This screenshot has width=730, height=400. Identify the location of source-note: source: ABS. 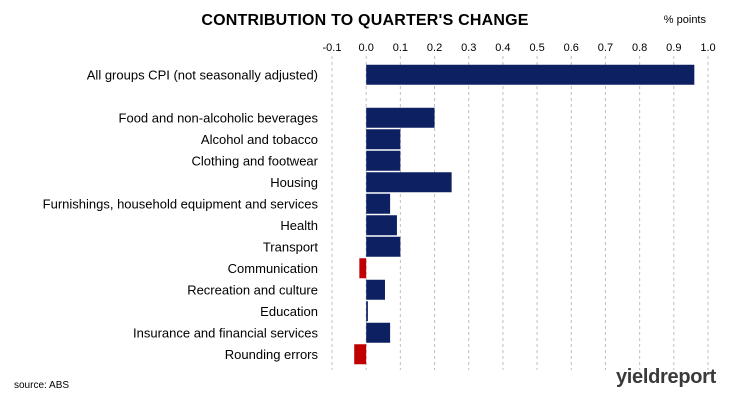
(42, 385).